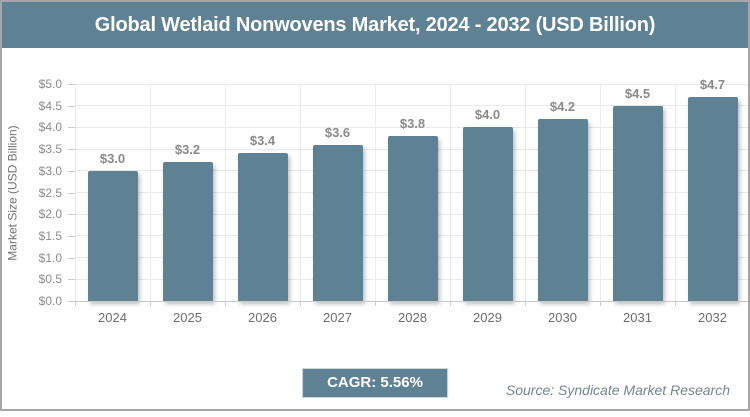  What do you see at coordinates (112, 317) in the screenshot?
I see `x-category-label: 2024` at bounding box center [112, 317].